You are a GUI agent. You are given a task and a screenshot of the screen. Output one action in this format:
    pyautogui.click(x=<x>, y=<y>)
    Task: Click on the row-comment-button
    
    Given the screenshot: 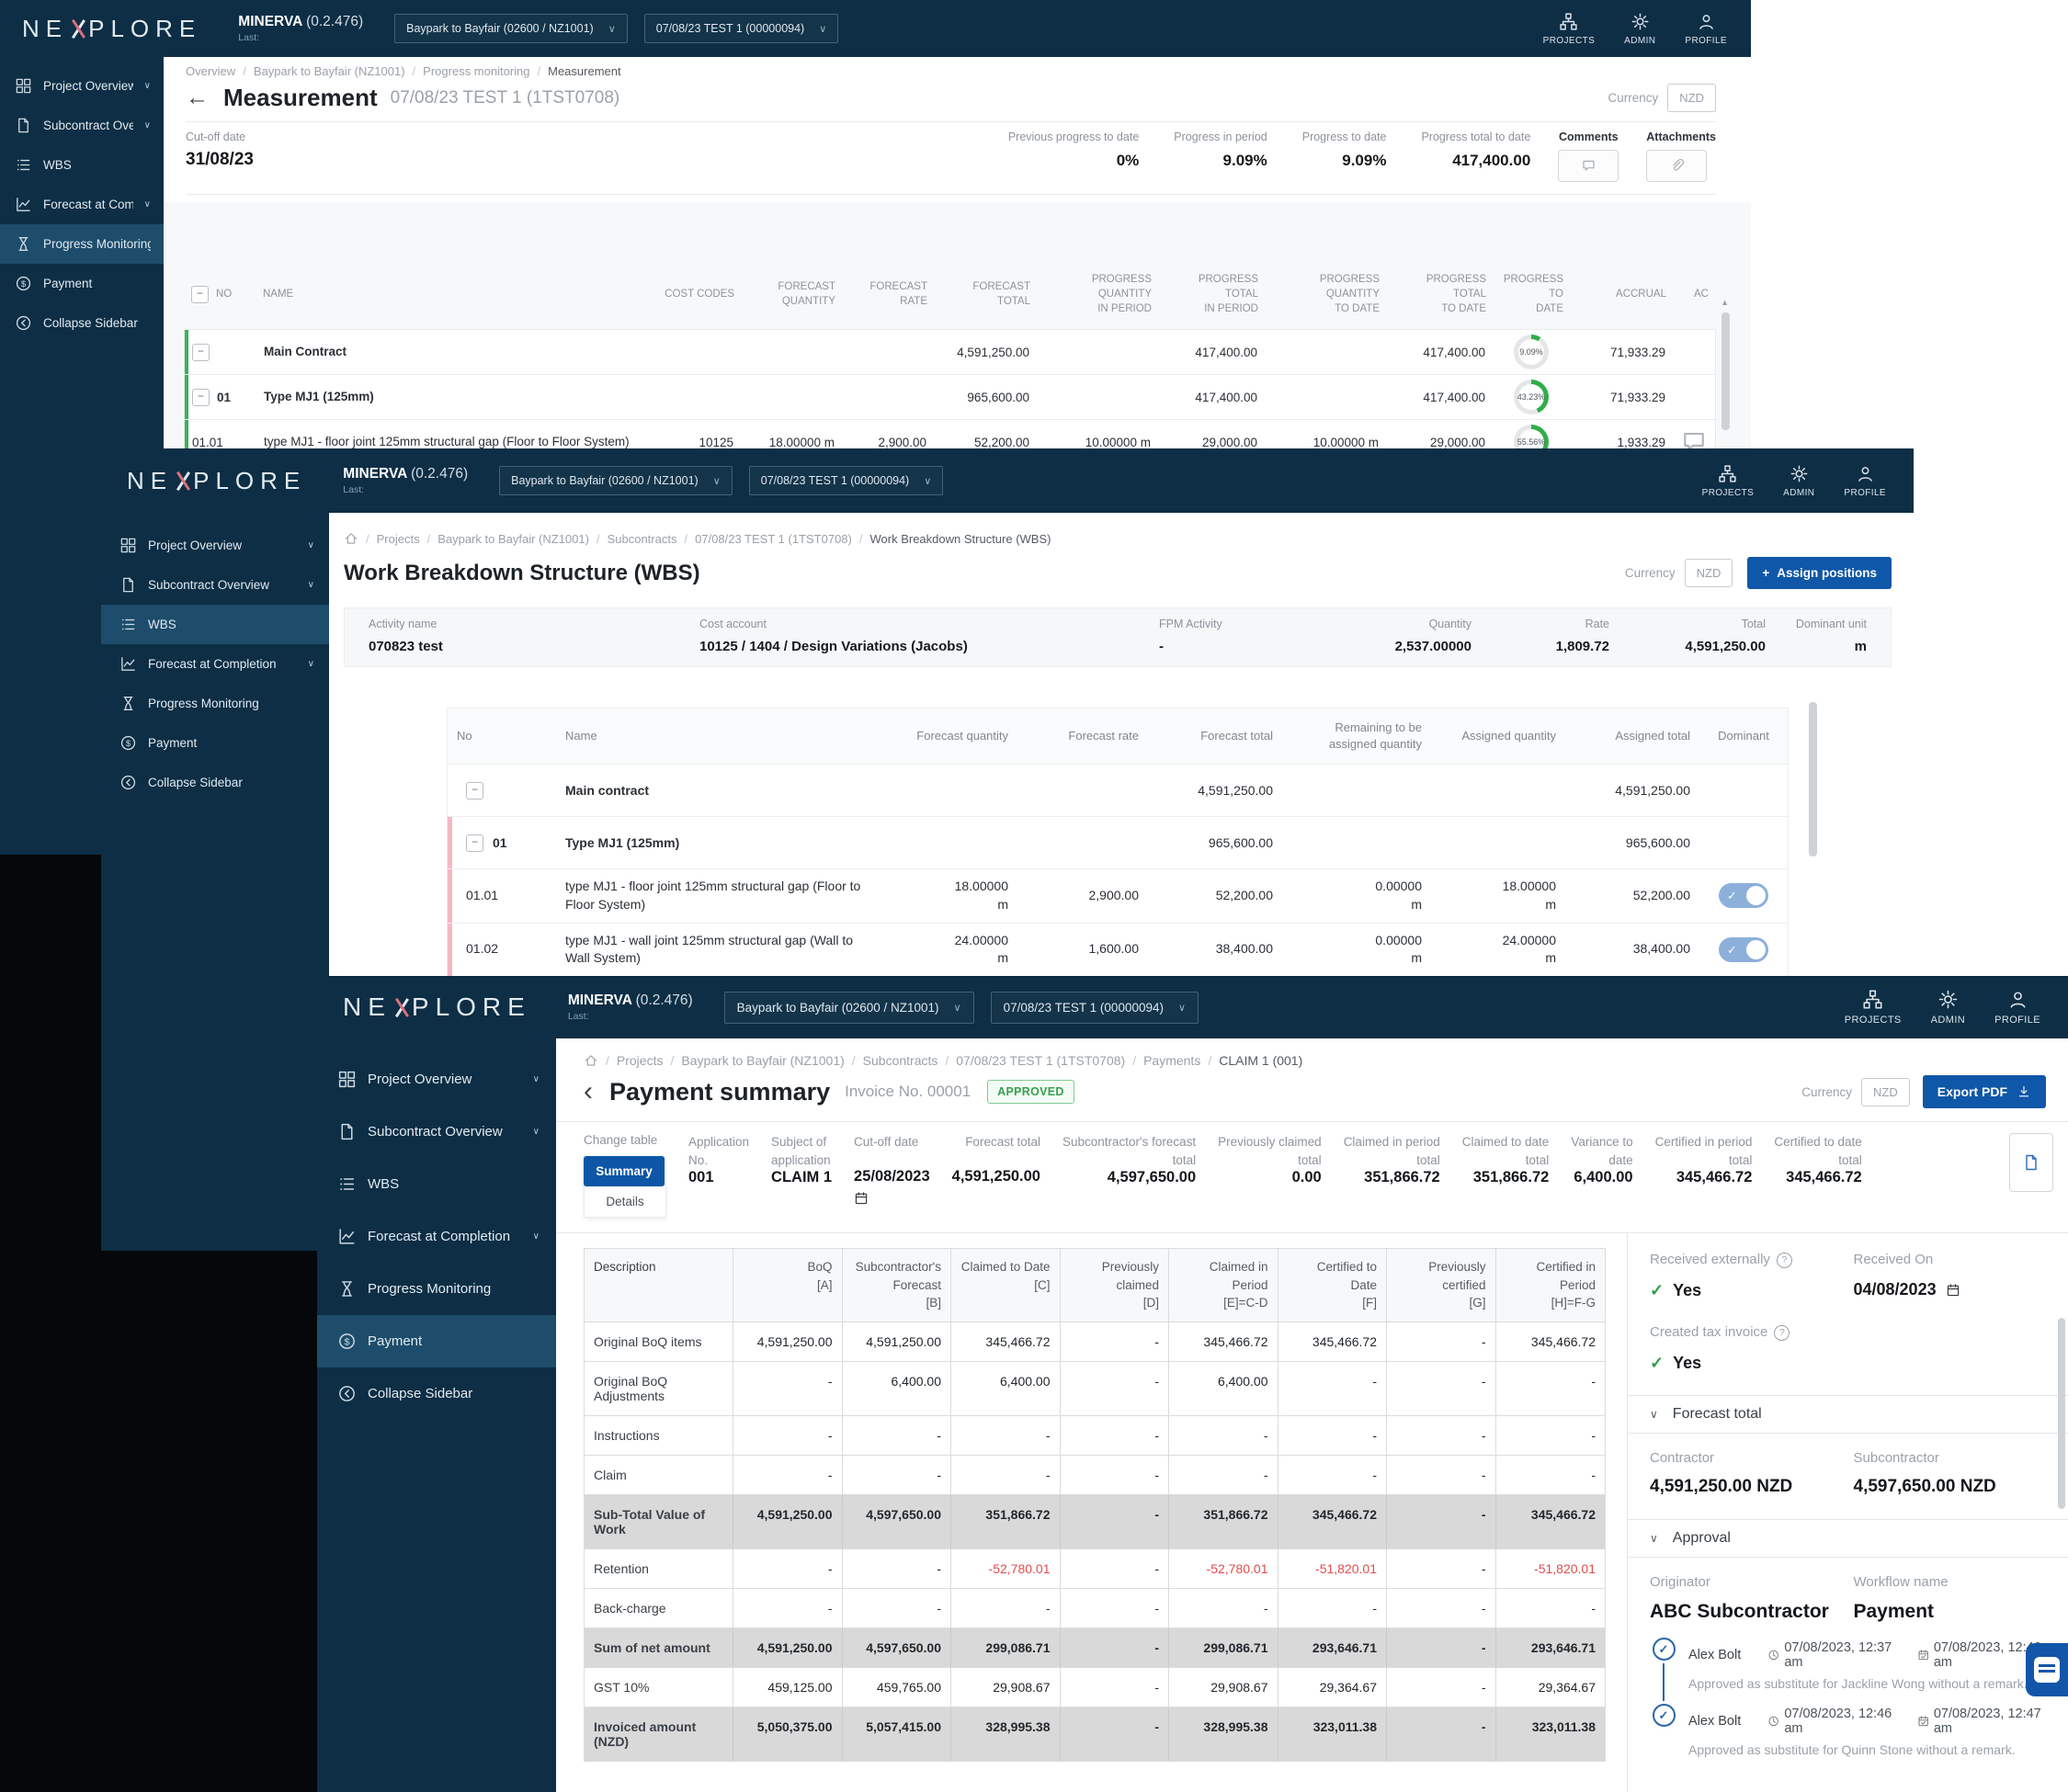 What is the action you would take?
    pyautogui.click(x=1694, y=442)
    